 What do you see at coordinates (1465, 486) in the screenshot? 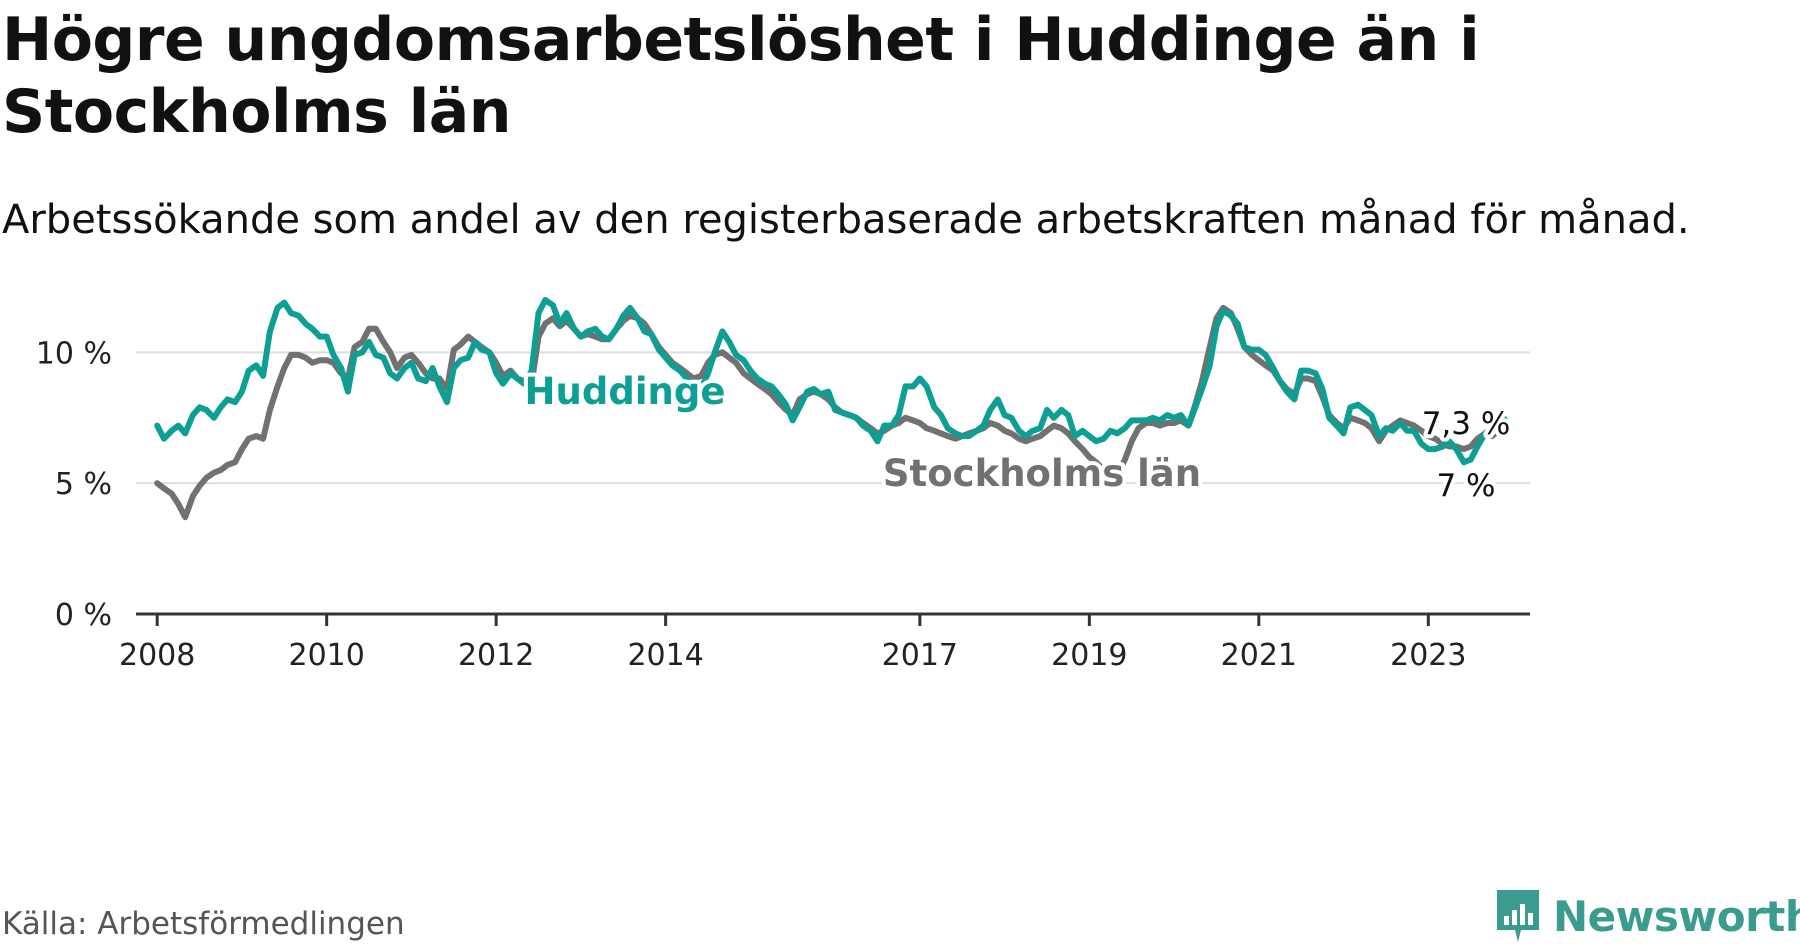
I see `end-label-stockholm: 7 %` at bounding box center [1465, 486].